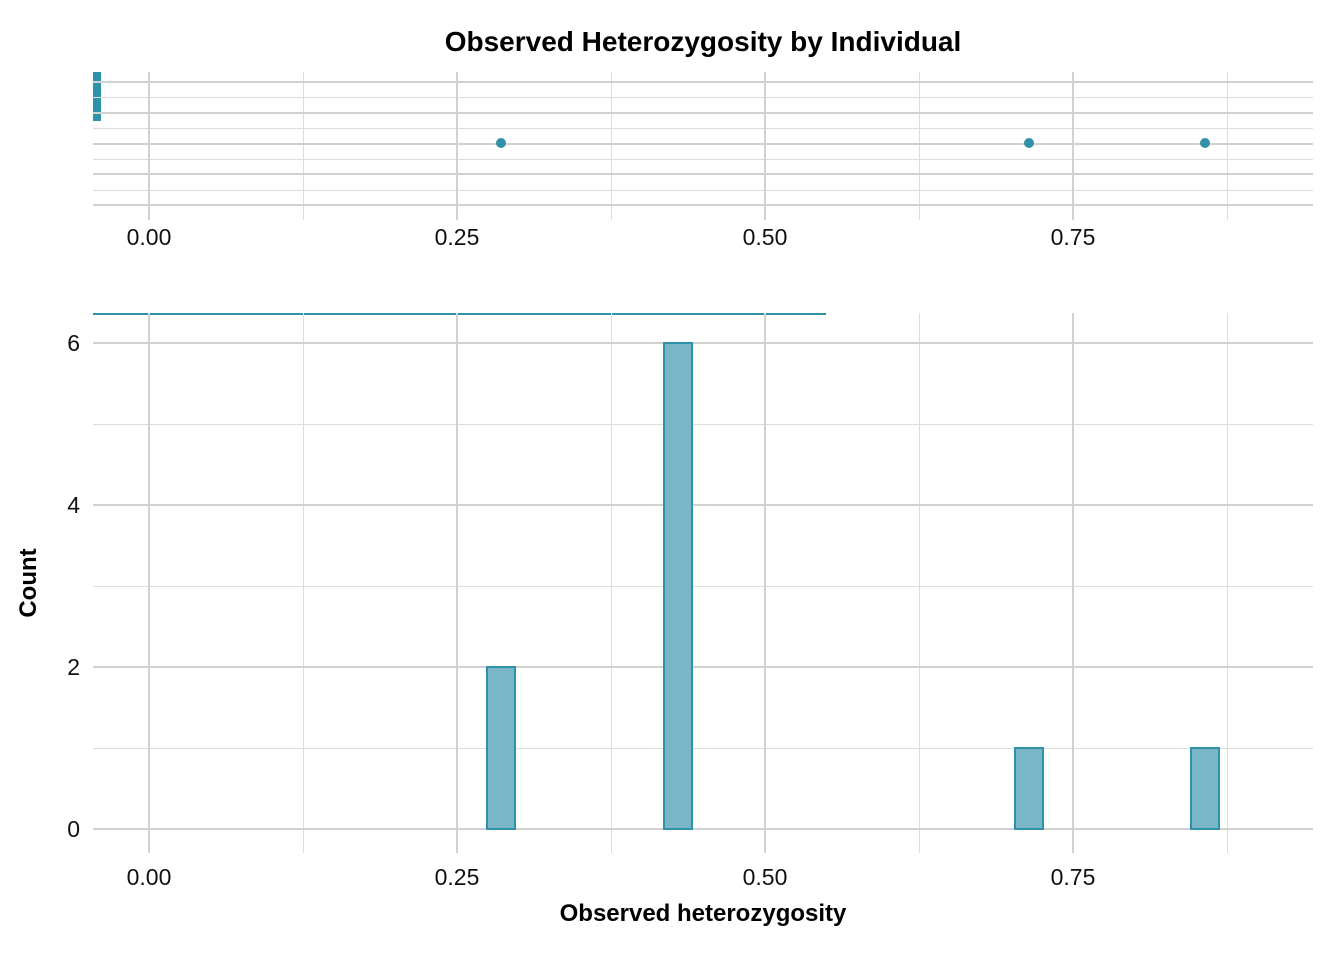  I want to click on x-axis-title: Observed heterozygosity, so click(703, 913).